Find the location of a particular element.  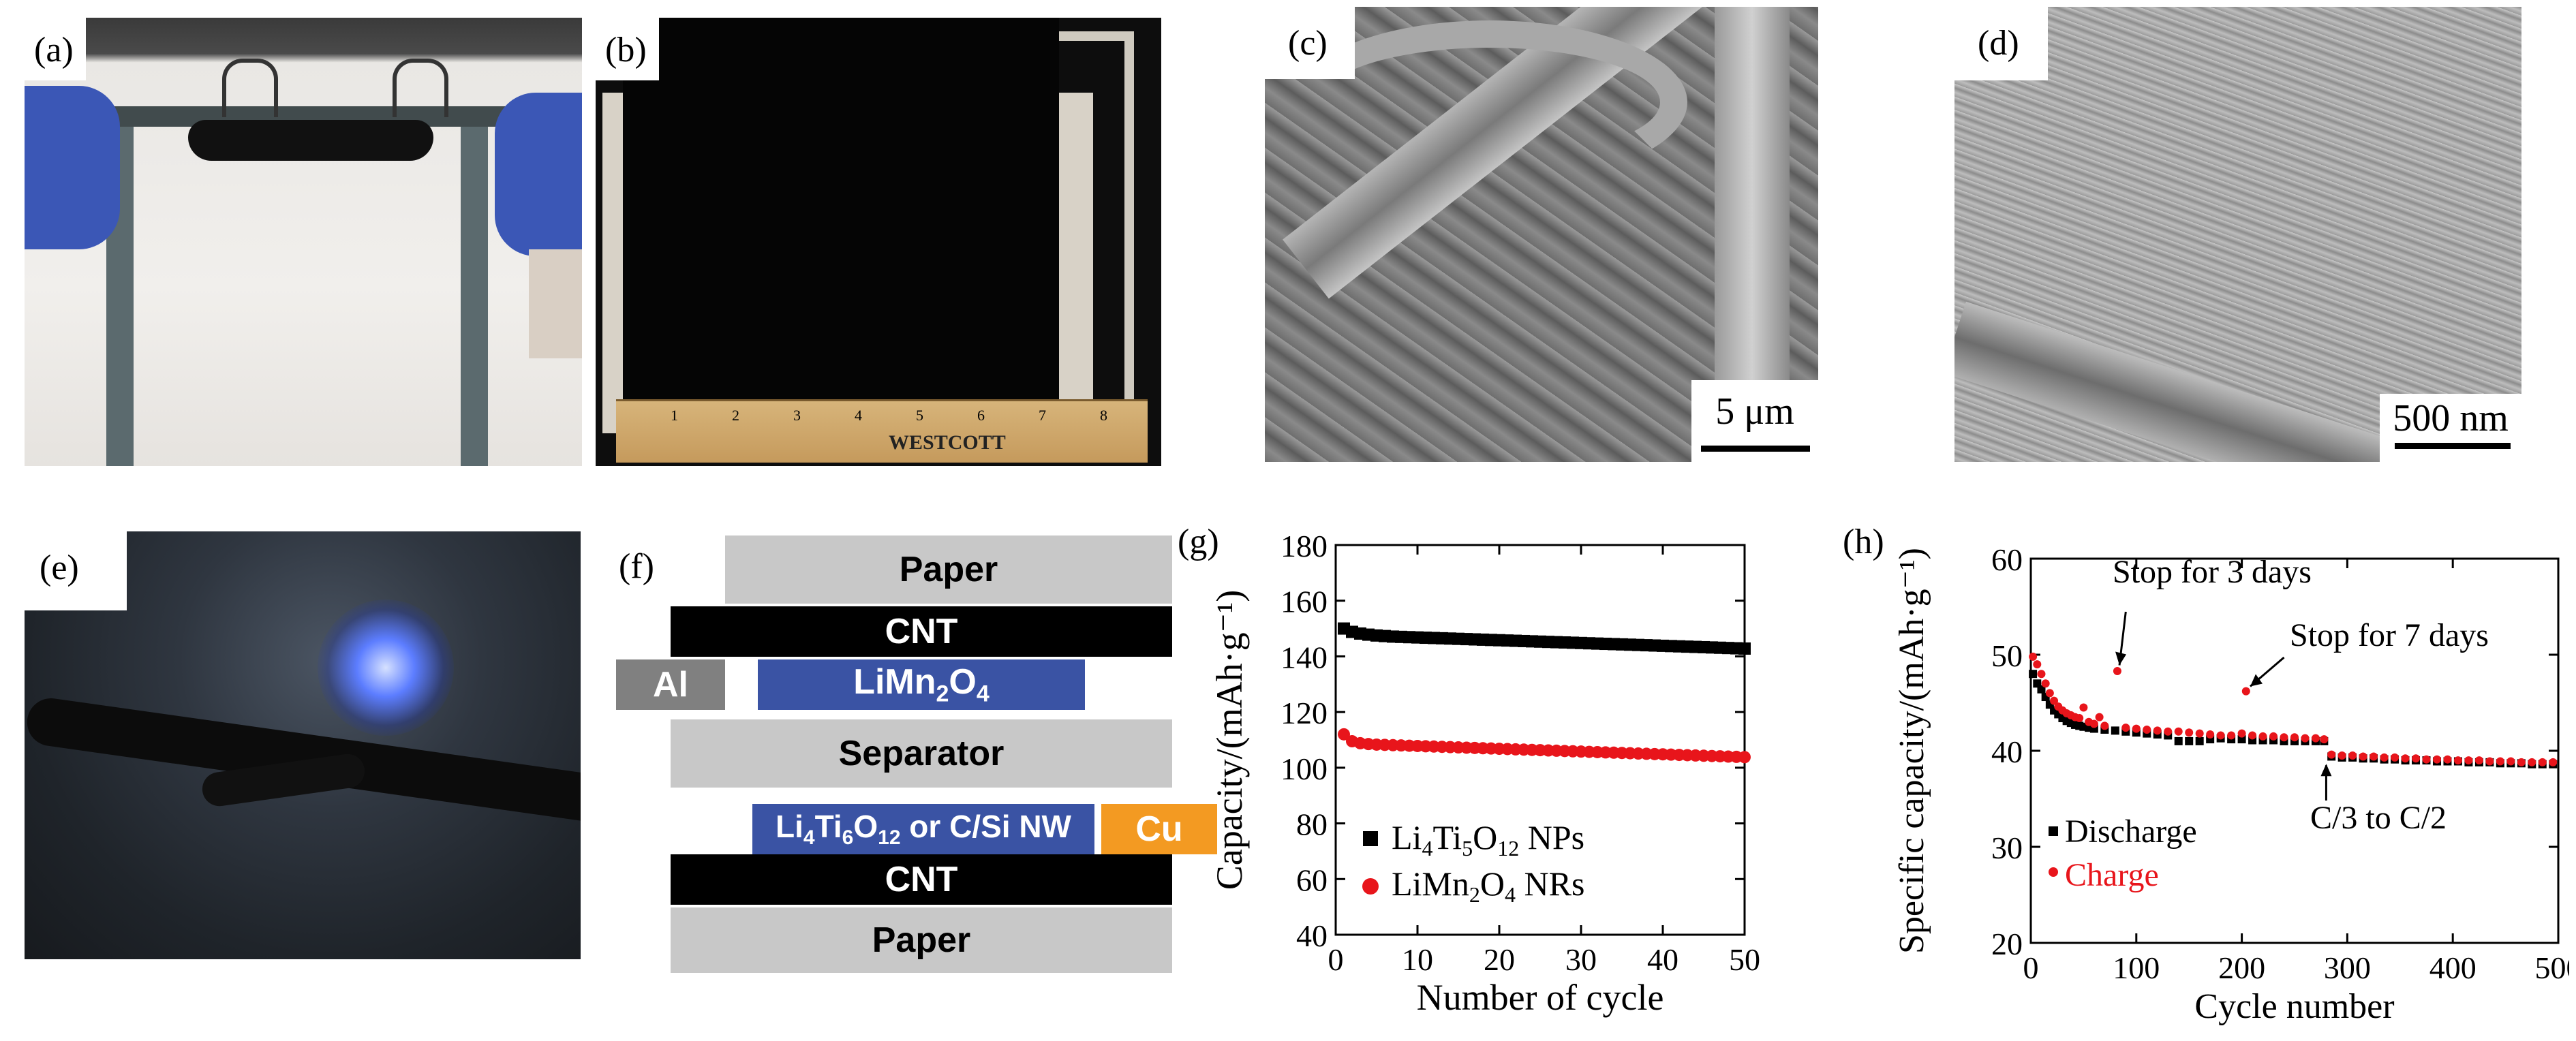

arrowhead-stop-7-days is located at coordinates (2256, 680).